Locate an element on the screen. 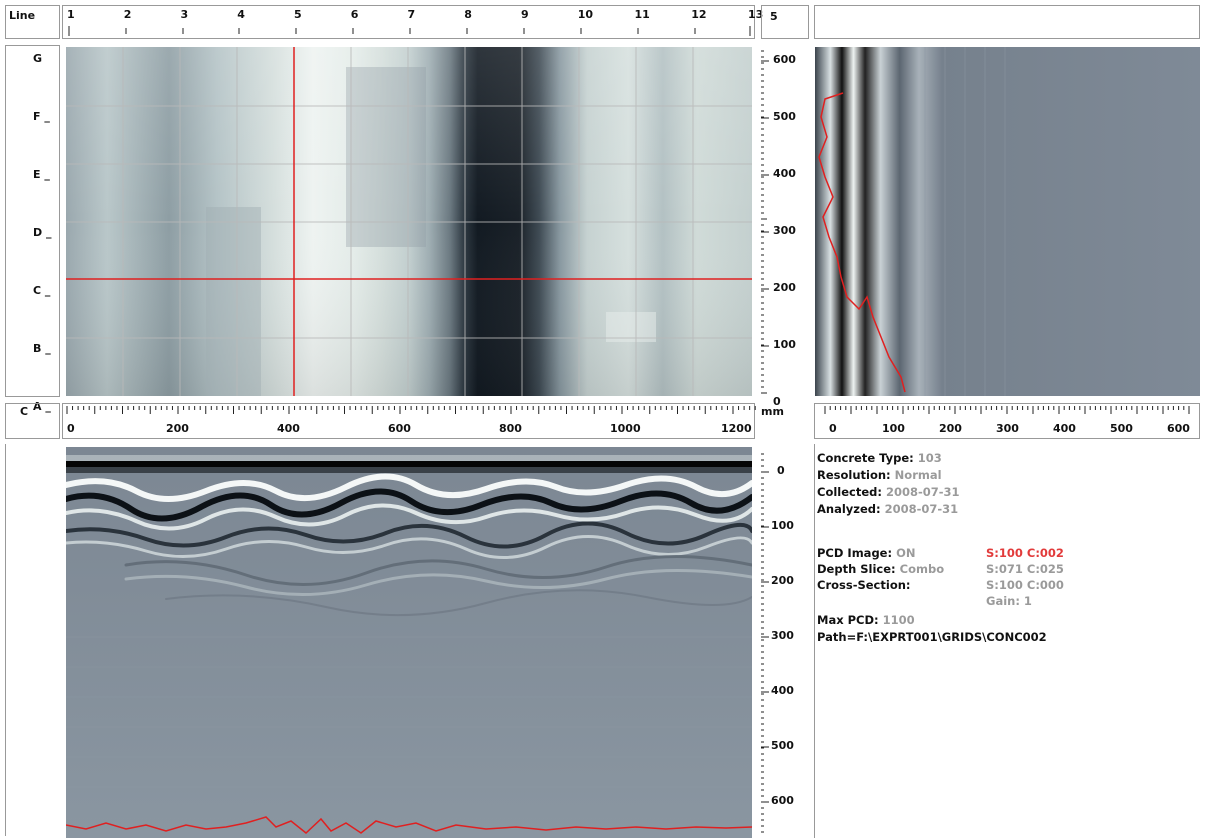 This screenshot has width=1205, height=838. line-number-12: 12 is located at coordinates (699, 14).